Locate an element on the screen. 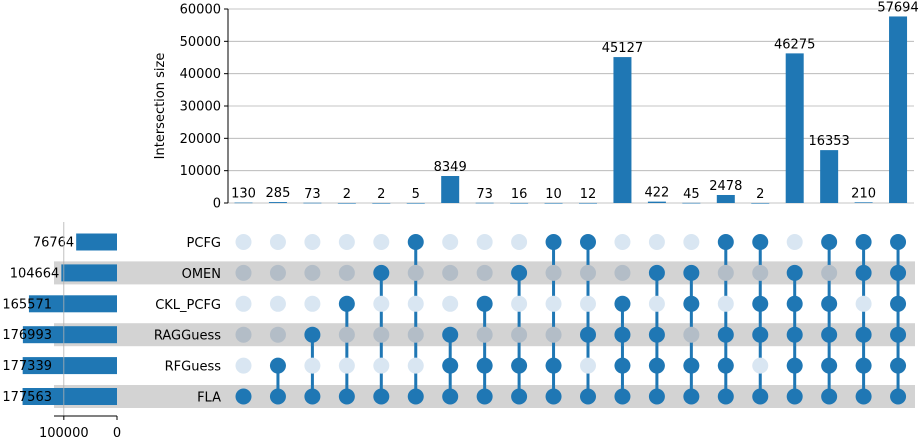 The height and width of the screenshot is (441, 920). y-tick-label: 40000 is located at coordinates (200, 74).